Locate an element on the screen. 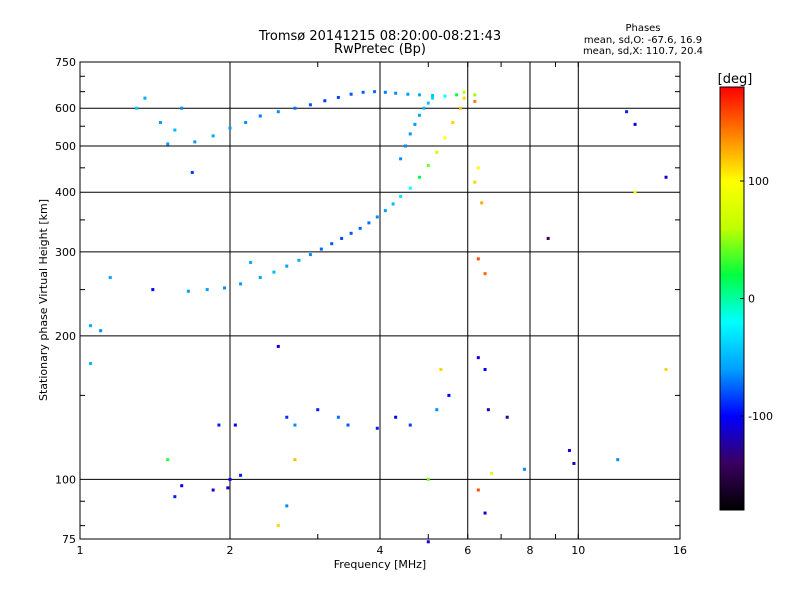  colorbar-ticks: 100 0 -100 is located at coordinates (756, 299).